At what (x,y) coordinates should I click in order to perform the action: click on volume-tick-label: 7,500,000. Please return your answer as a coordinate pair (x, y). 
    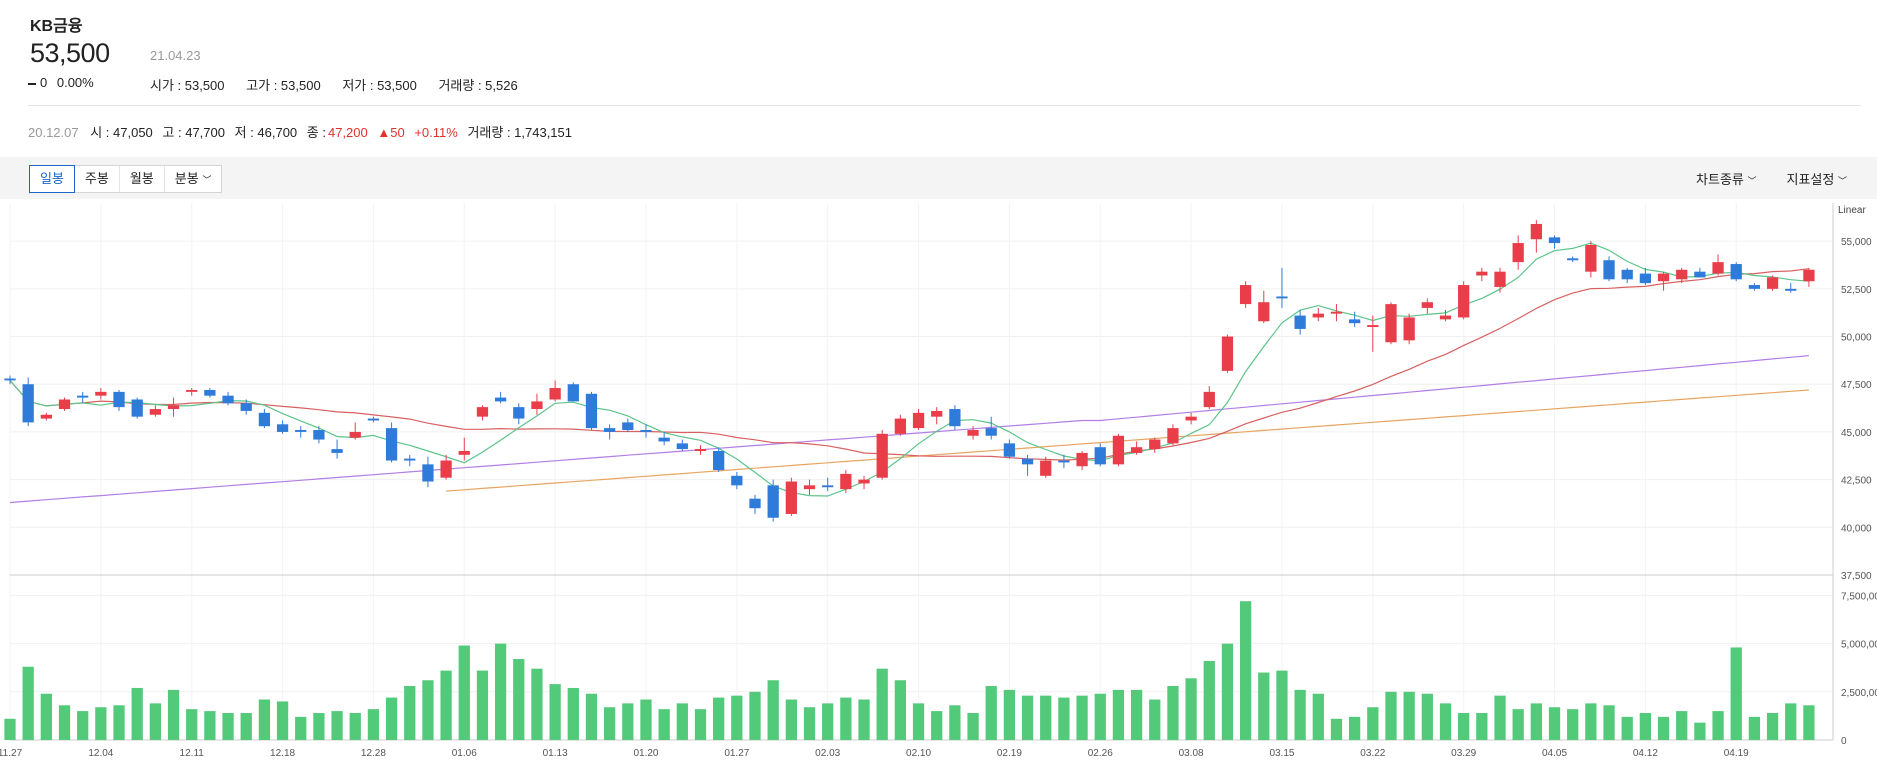
    Looking at the image, I should click on (1859, 596).